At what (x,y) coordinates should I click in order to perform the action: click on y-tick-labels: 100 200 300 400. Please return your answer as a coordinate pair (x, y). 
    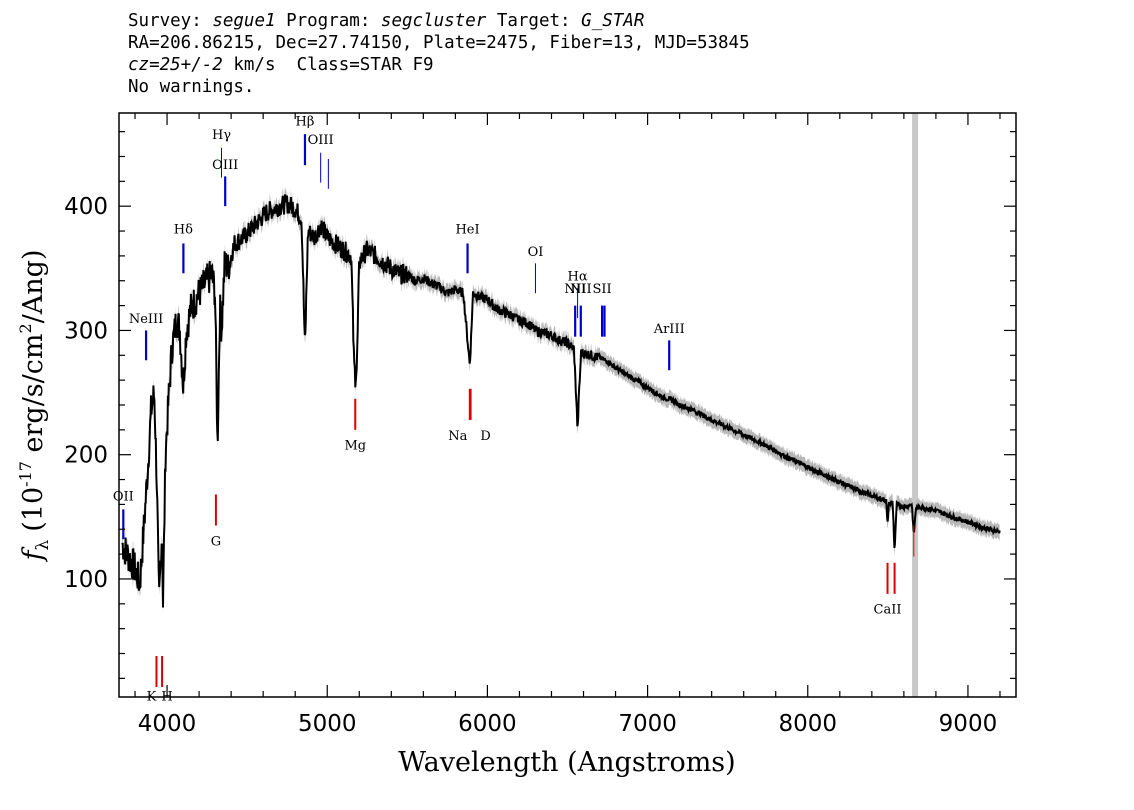
    Looking at the image, I should click on (86, 393).